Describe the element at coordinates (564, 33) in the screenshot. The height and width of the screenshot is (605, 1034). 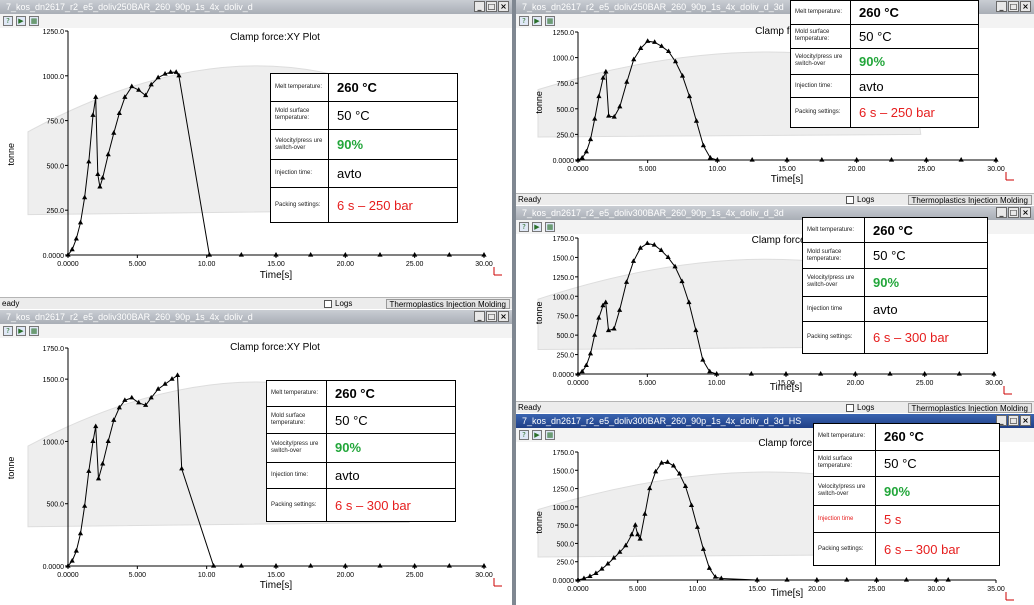
I see `y-tick-label: 1250.0` at that location.